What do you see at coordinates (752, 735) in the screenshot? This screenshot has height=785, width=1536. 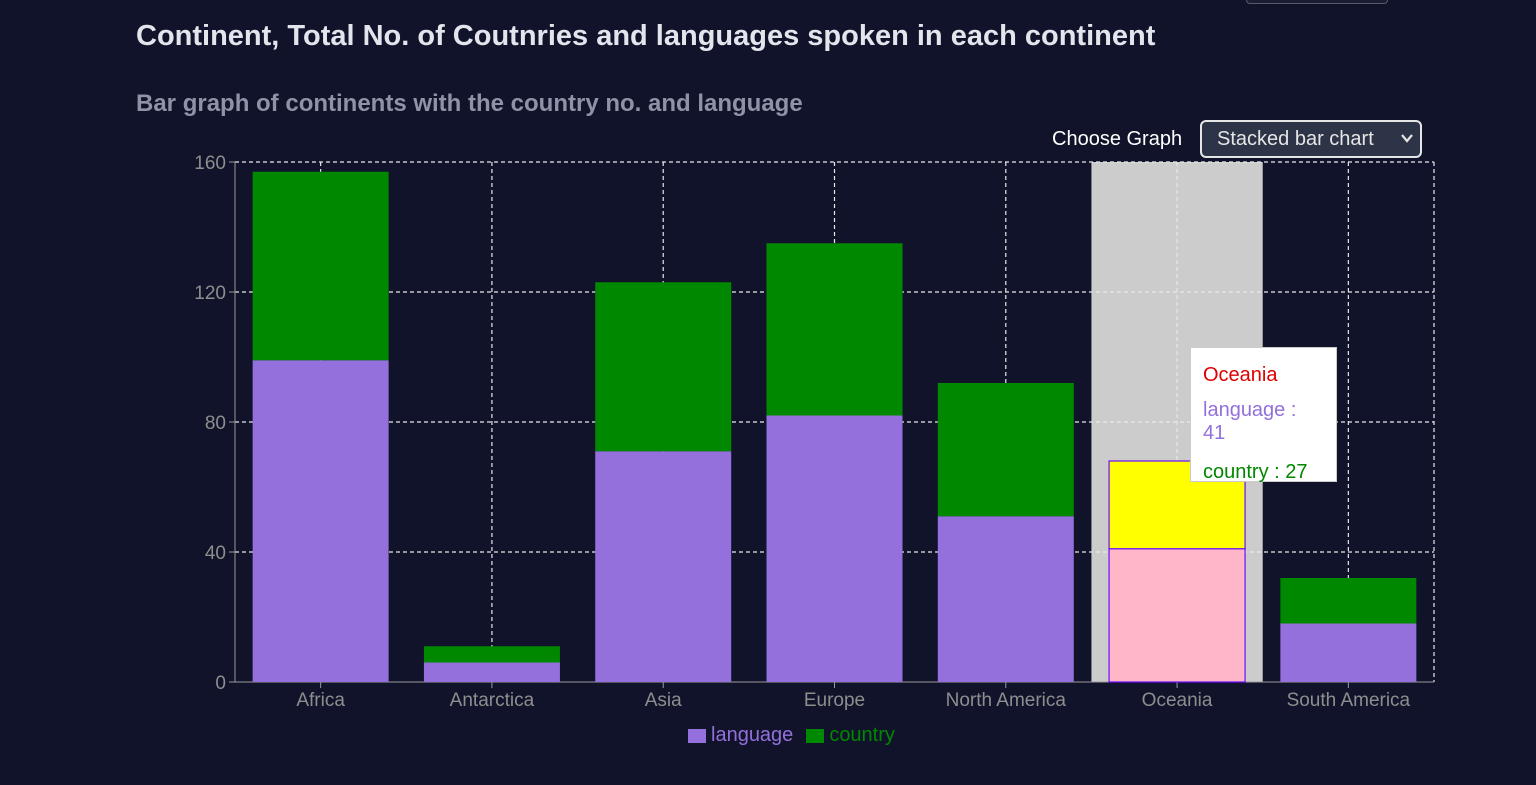 I see `legend-label-language: language` at bounding box center [752, 735].